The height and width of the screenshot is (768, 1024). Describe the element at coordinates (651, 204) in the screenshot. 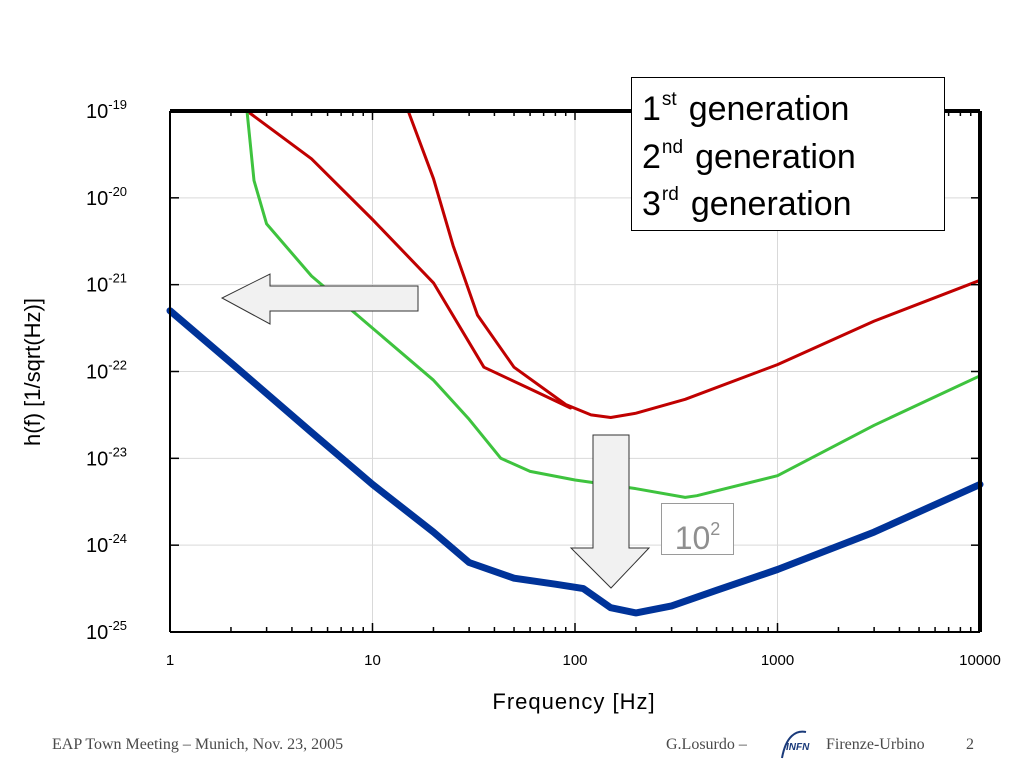

I see `legend-num: 3` at that location.